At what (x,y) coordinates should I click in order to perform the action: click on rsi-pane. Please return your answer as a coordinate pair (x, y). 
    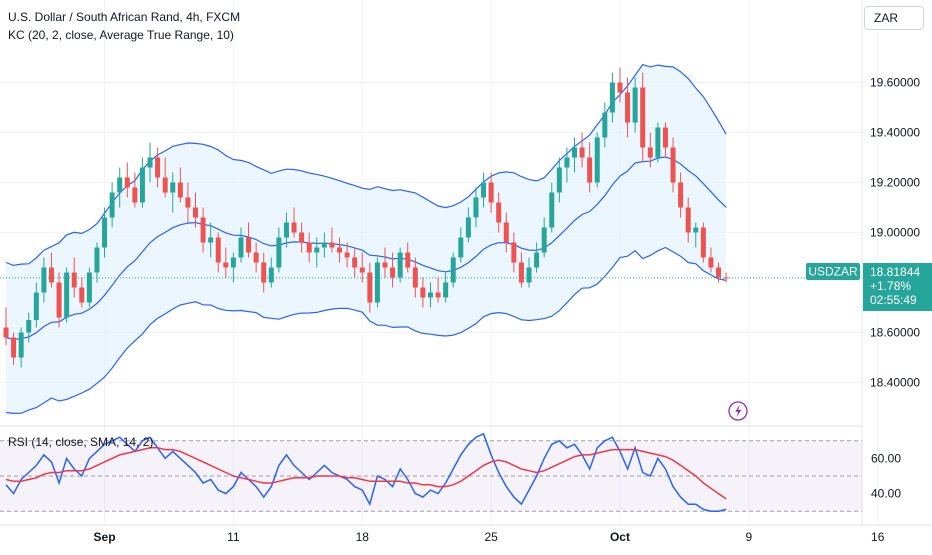
    Looking at the image, I should click on (431, 472).